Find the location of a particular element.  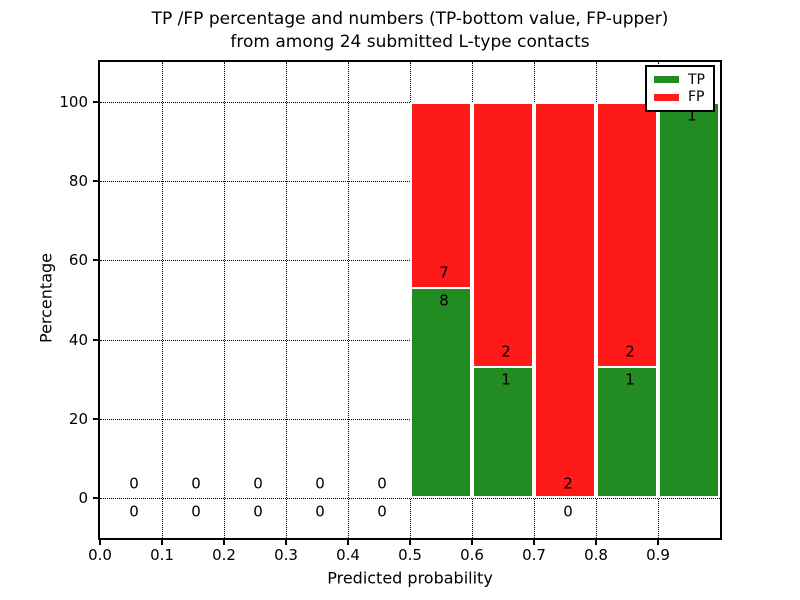

legend-item-tp: TP is located at coordinates (680, 80).